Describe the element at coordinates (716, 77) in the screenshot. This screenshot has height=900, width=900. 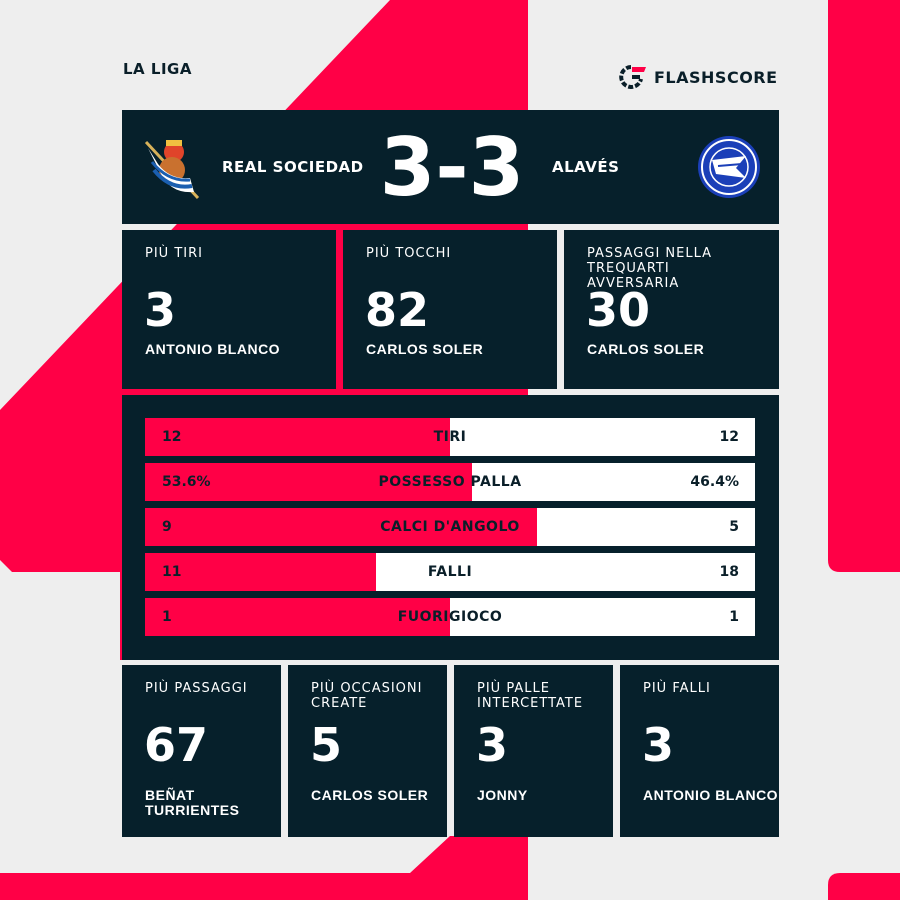
I see `brand-name: FLASHSCORE` at that location.